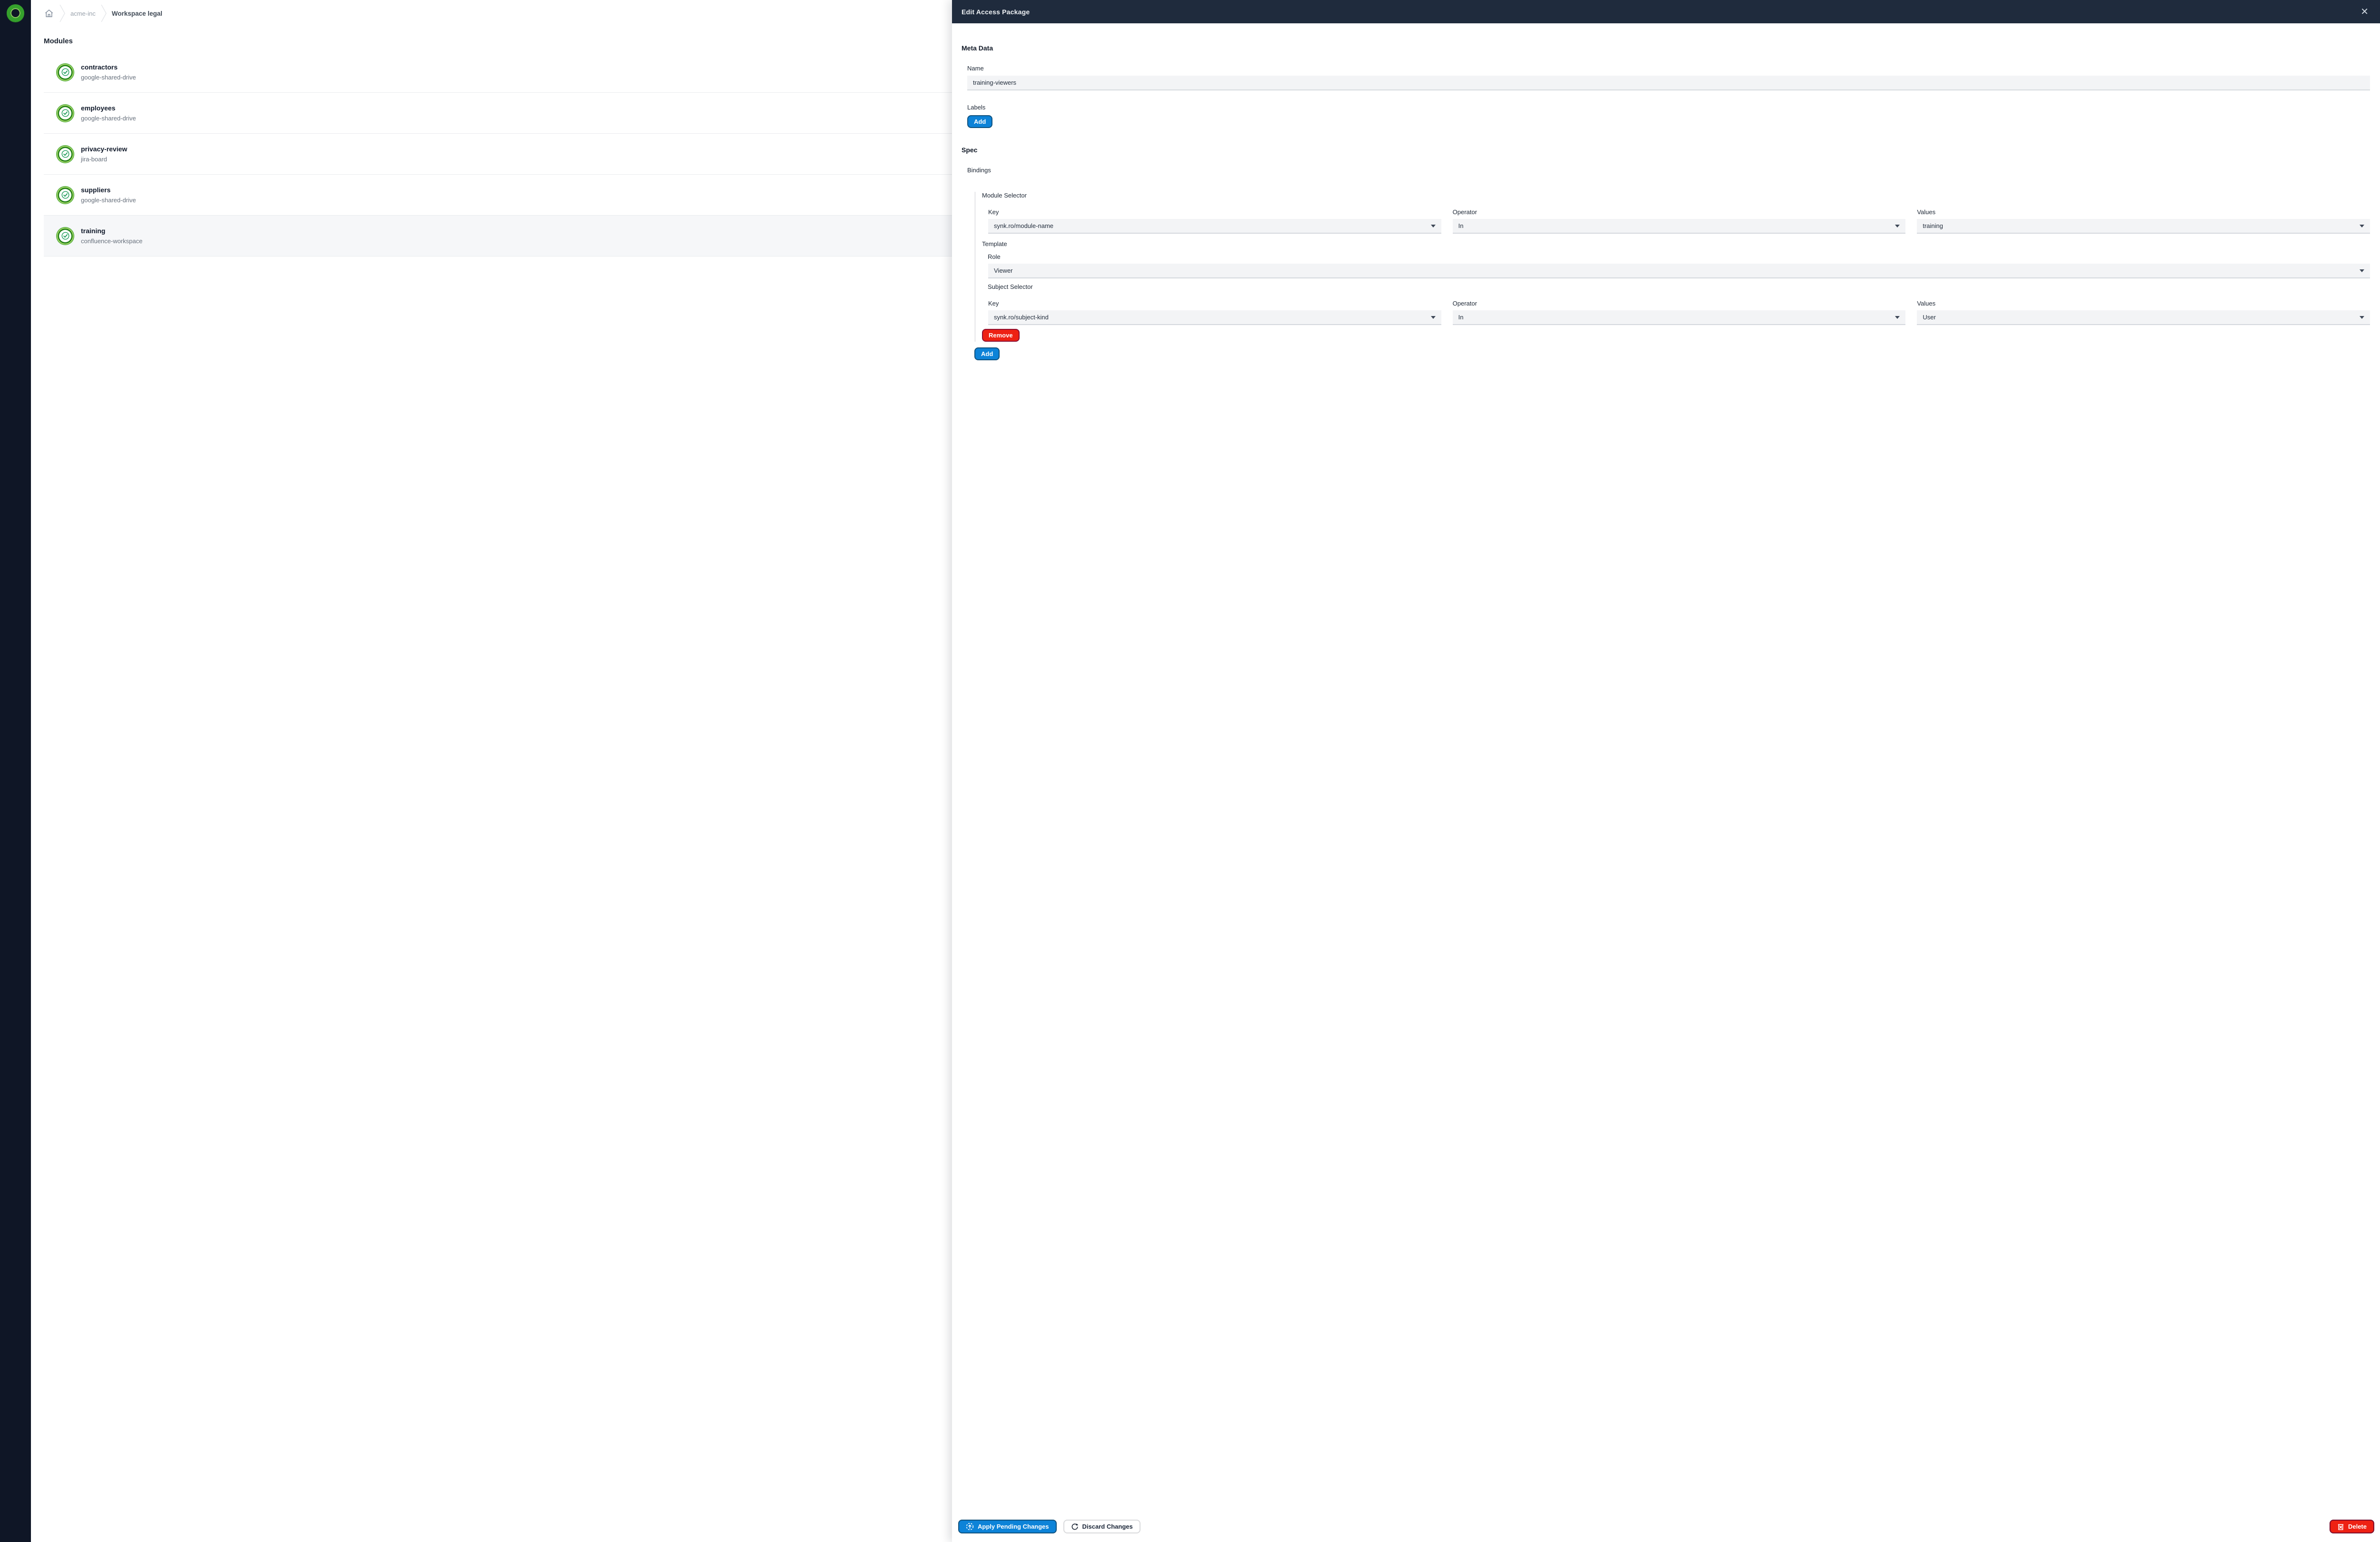 The image size is (2380, 1542). What do you see at coordinates (1101, 1526) in the screenshot?
I see `discard-changes-button: Discard Changes` at bounding box center [1101, 1526].